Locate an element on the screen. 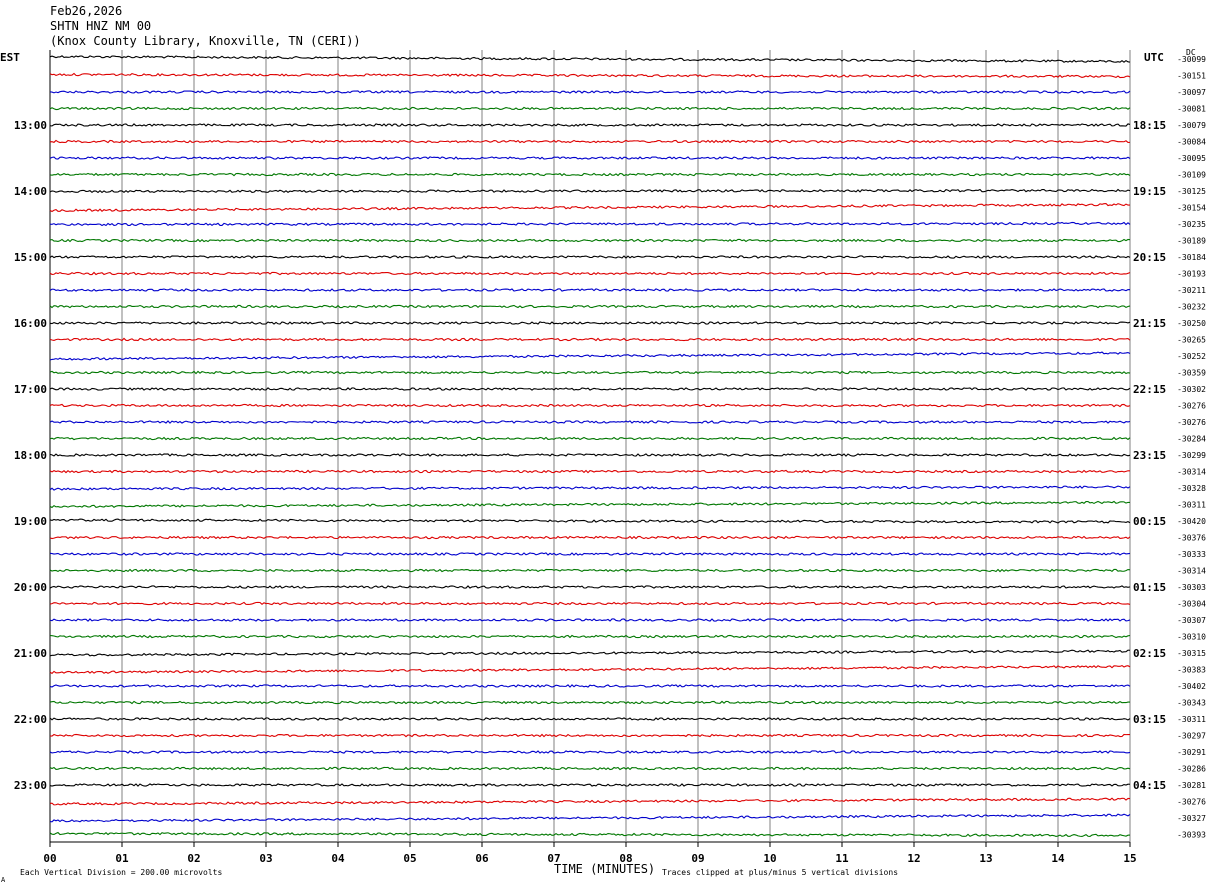  hour-label-right: 03:15 is located at coordinates (1149, 719).